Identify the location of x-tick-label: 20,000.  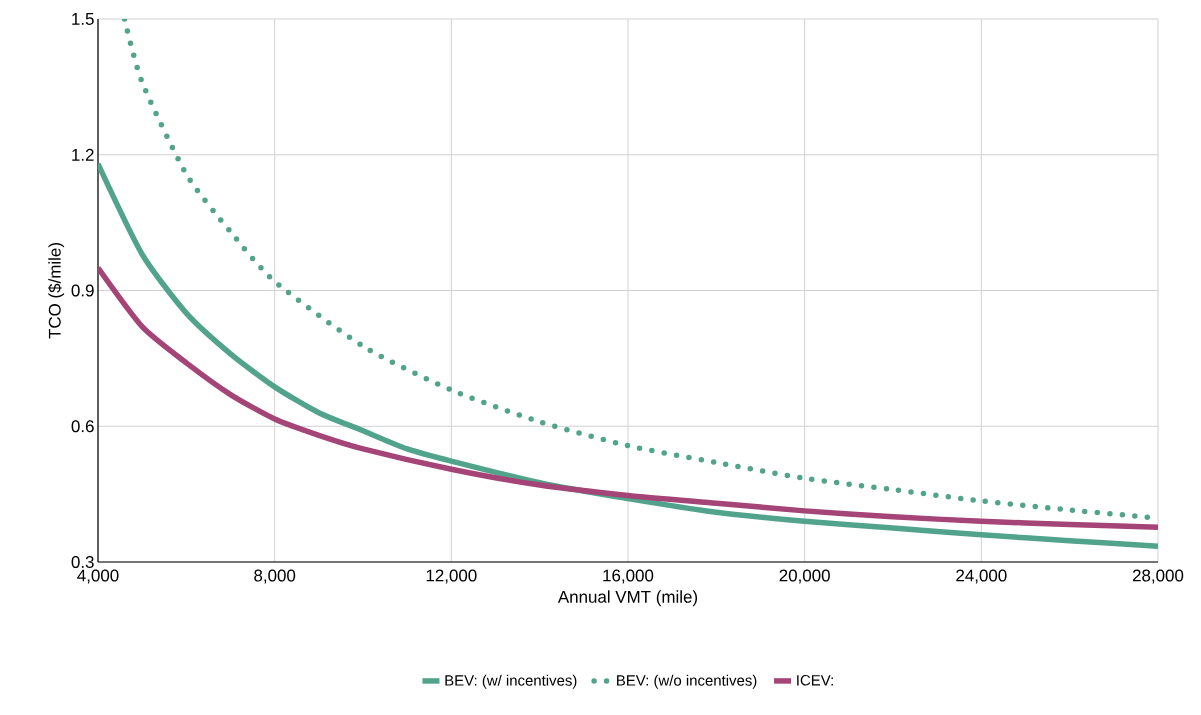
(804, 576).